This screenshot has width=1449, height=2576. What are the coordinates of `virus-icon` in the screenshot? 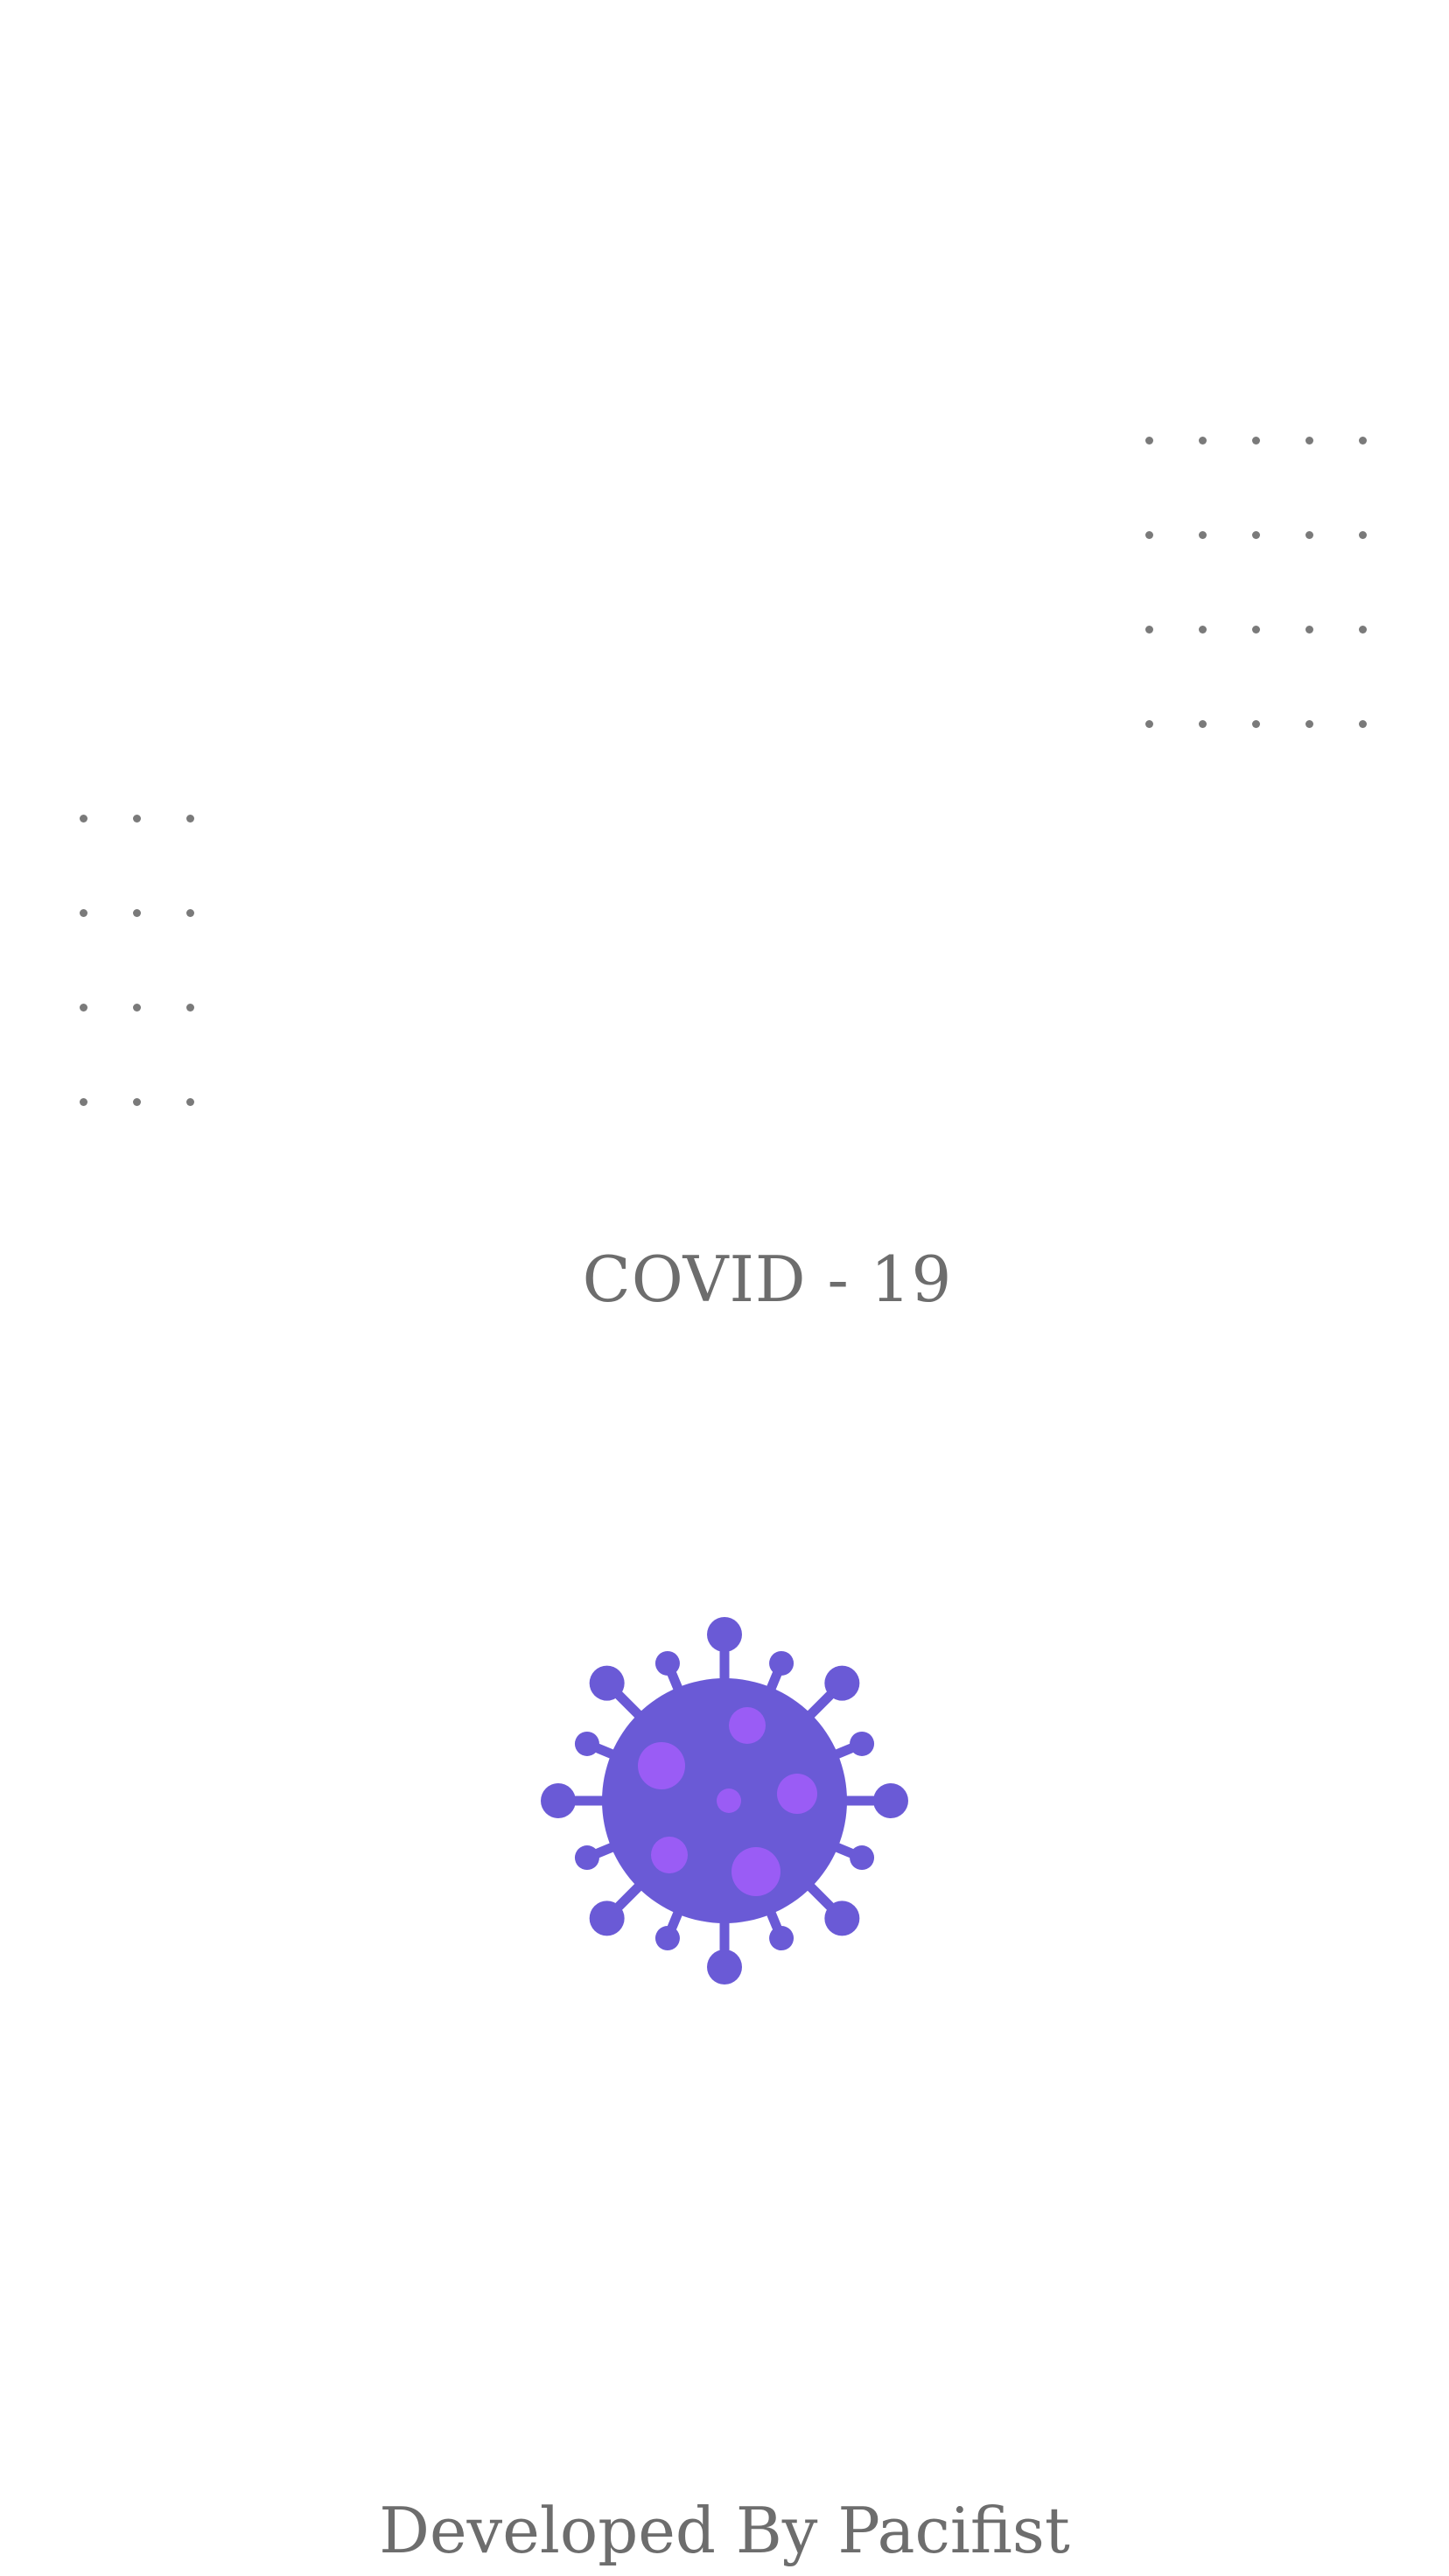 It's located at (725, 1801).